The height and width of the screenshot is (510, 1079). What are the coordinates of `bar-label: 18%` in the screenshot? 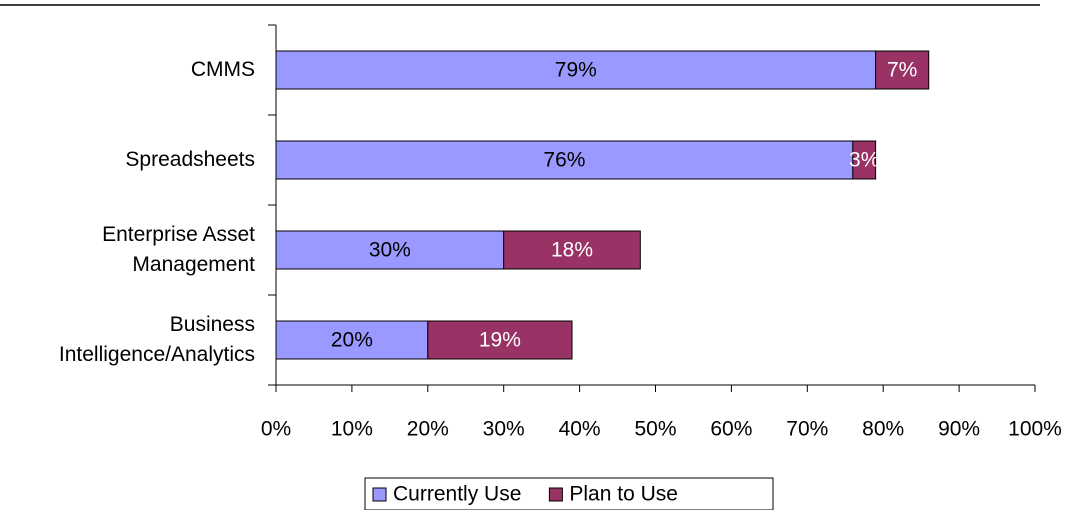 It's located at (572, 250).